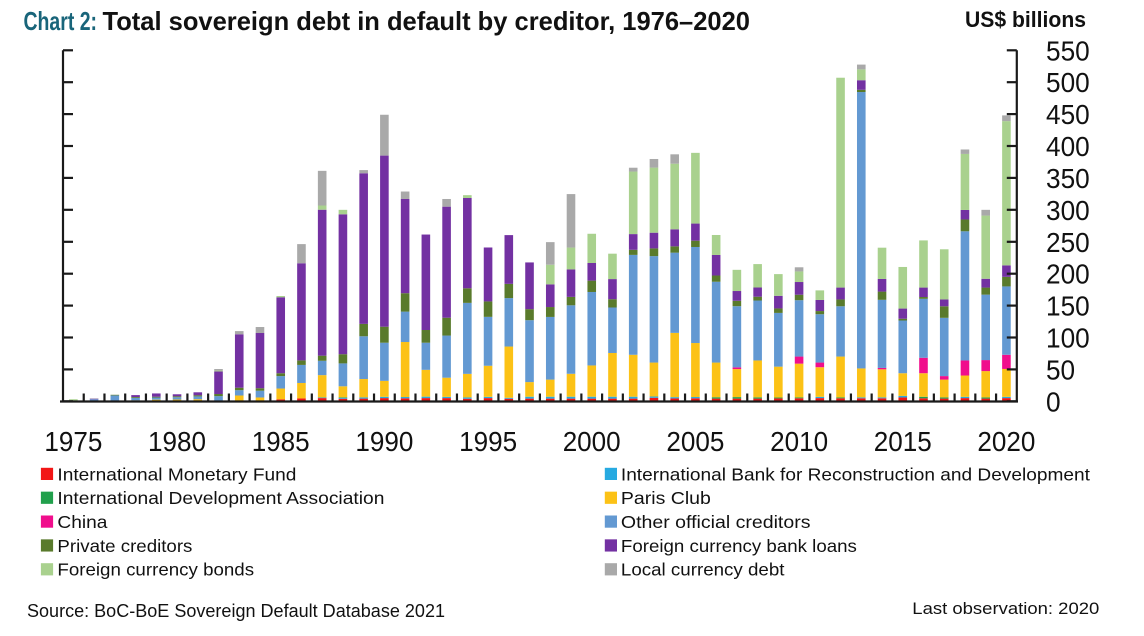 The width and height of the screenshot is (1144, 636). I want to click on svg-text: 450, so click(1068, 114).